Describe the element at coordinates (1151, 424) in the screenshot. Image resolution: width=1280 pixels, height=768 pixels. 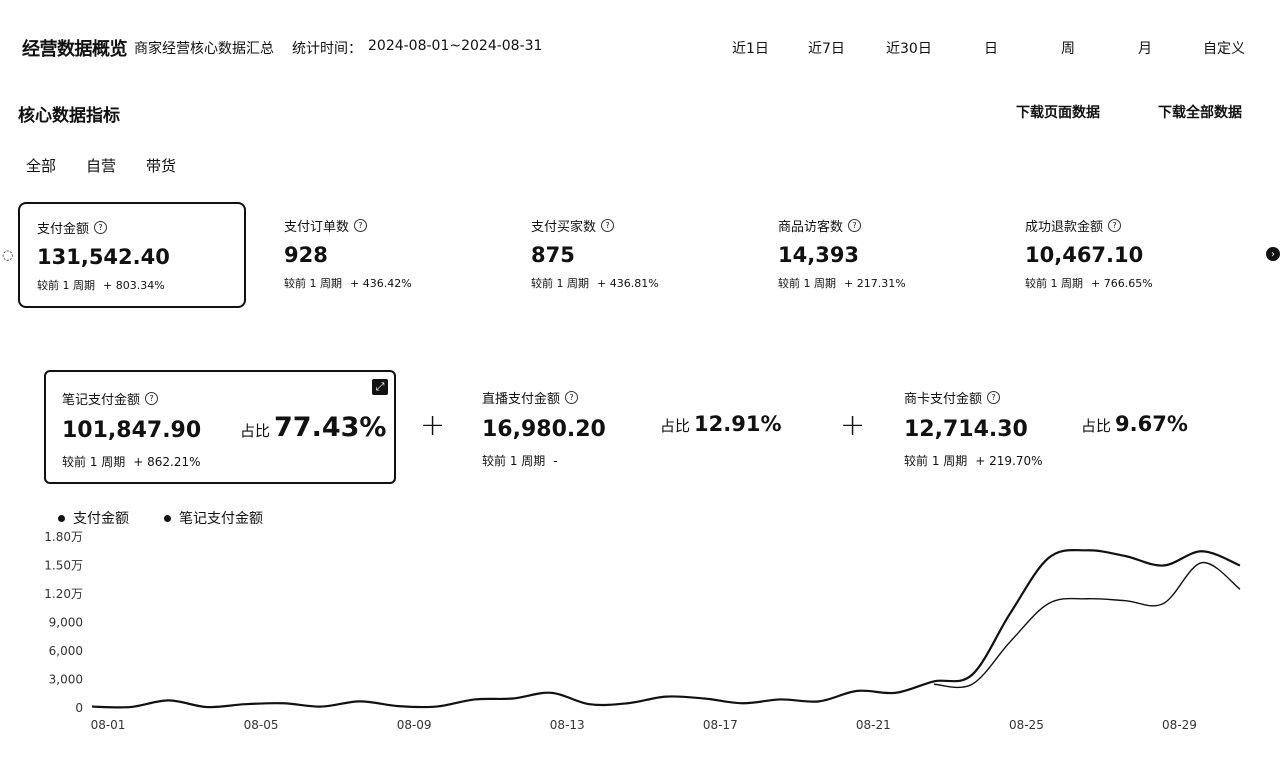
I see `share-value: 9.67%` at that location.